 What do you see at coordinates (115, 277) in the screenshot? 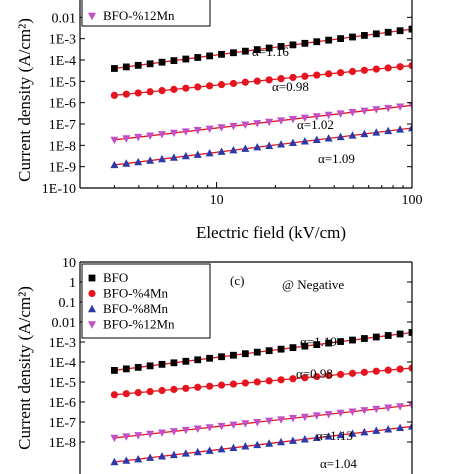
I see `panel-c-legend-label: BFO` at bounding box center [115, 277].